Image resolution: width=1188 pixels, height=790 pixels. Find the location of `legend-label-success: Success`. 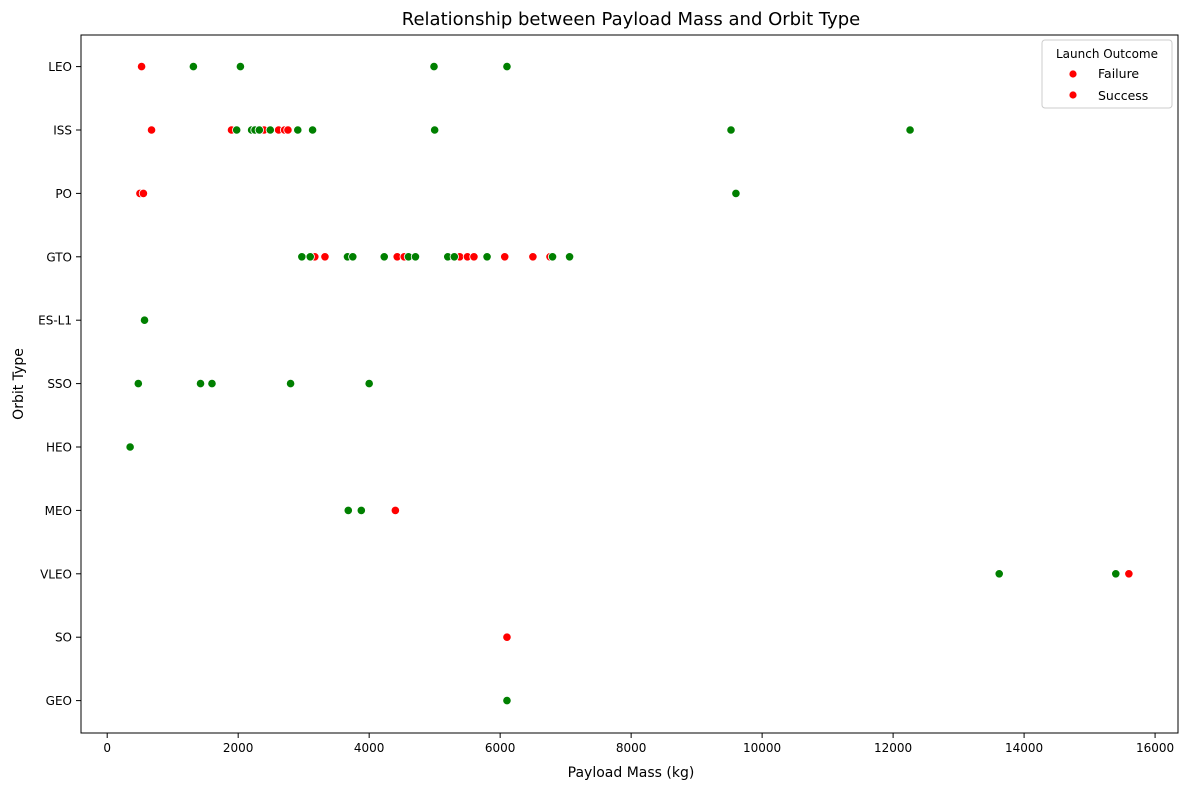

legend-label-success: Success is located at coordinates (1123, 95).